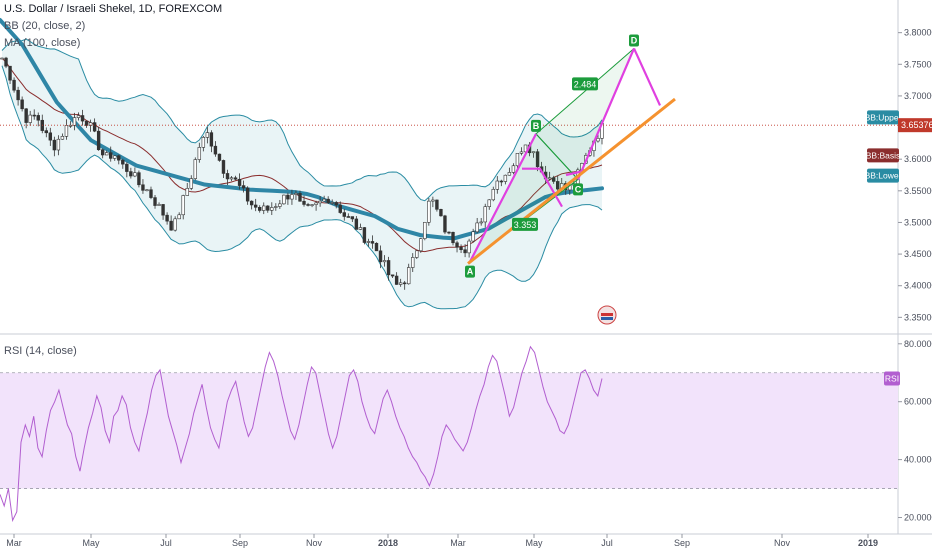  I want to click on orange-trend-line, so click(571, 181).